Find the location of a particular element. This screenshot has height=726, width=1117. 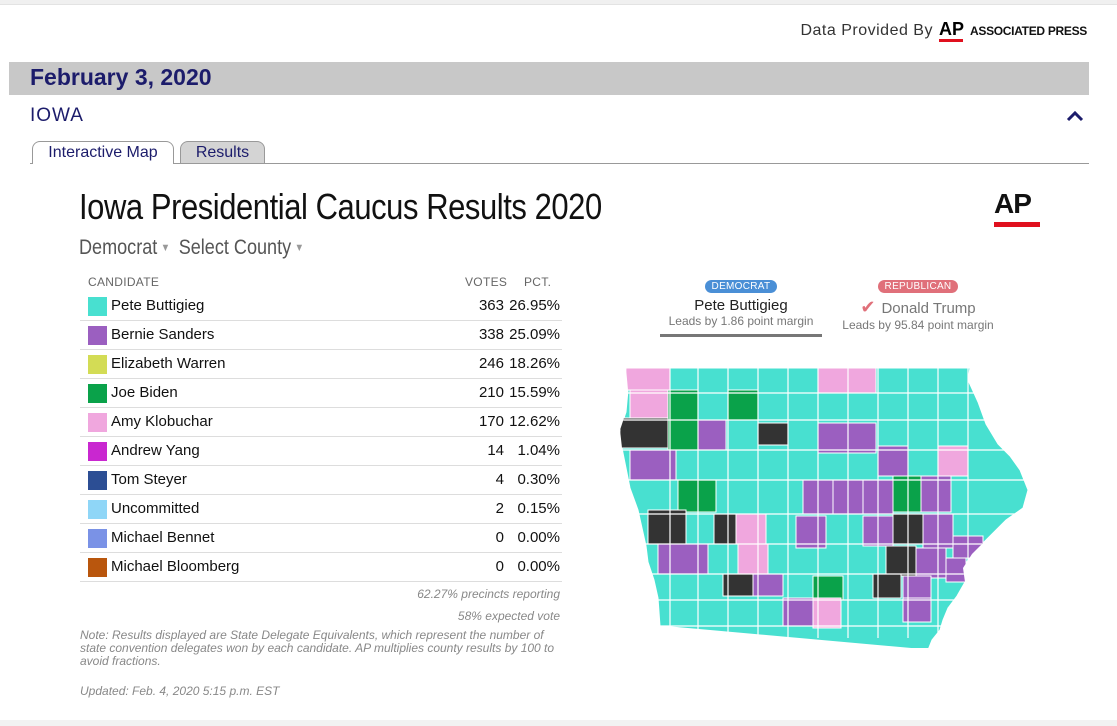

precincts-reporting: 62.27% precincts reporting is located at coordinates (488, 594).